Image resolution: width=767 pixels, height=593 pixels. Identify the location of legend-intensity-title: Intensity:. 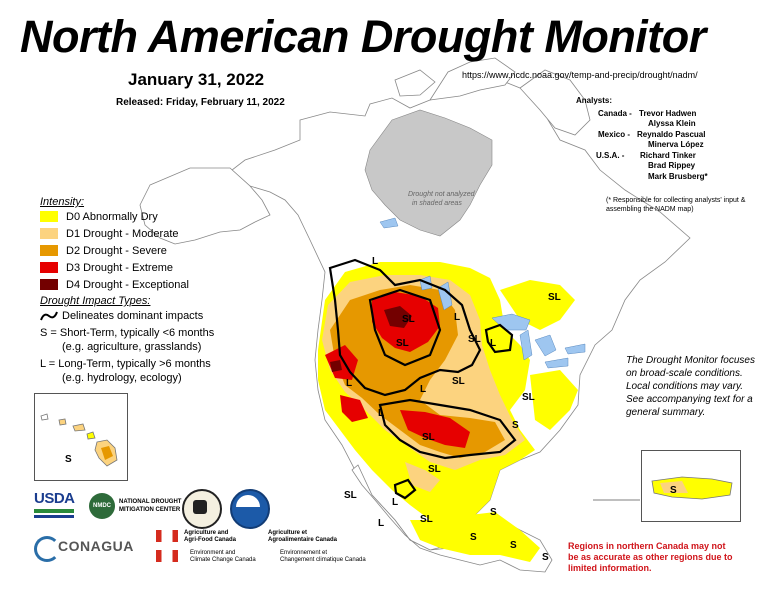
(62, 202).